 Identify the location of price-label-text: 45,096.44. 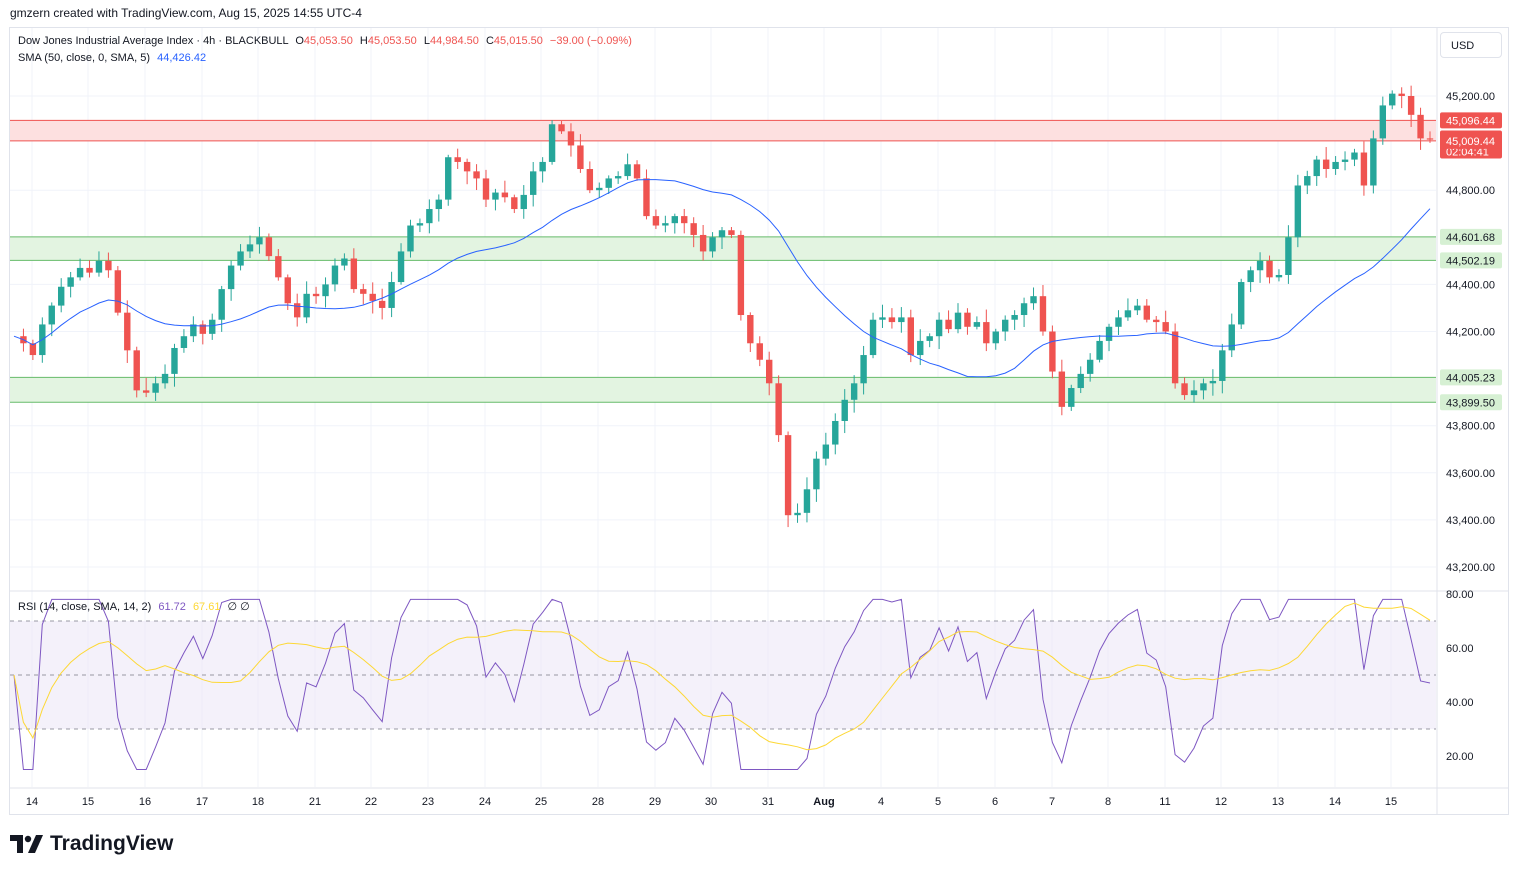
(1470, 121).